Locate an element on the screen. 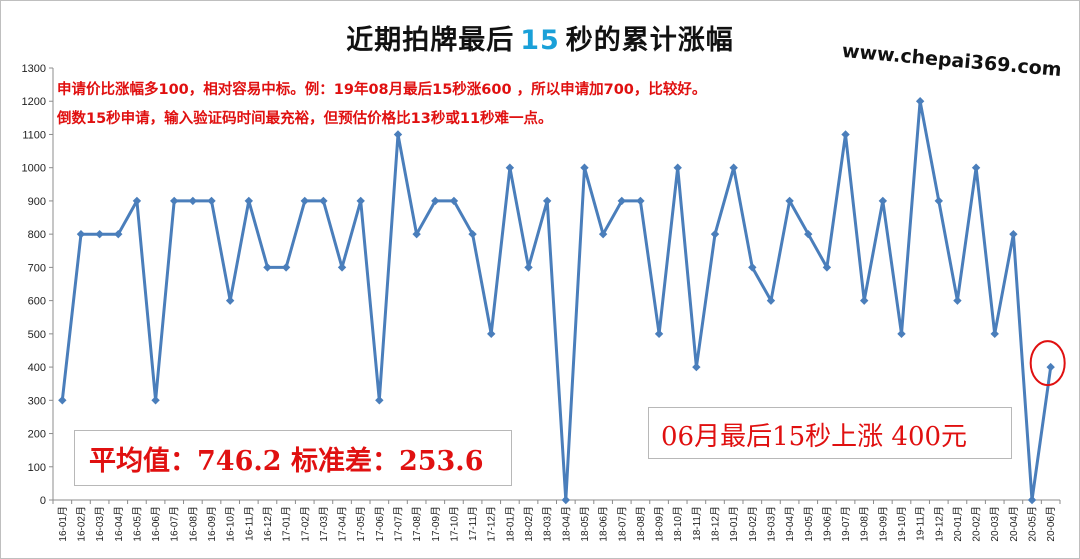  y-tick-label: 1200 is located at coordinates (34, 102).